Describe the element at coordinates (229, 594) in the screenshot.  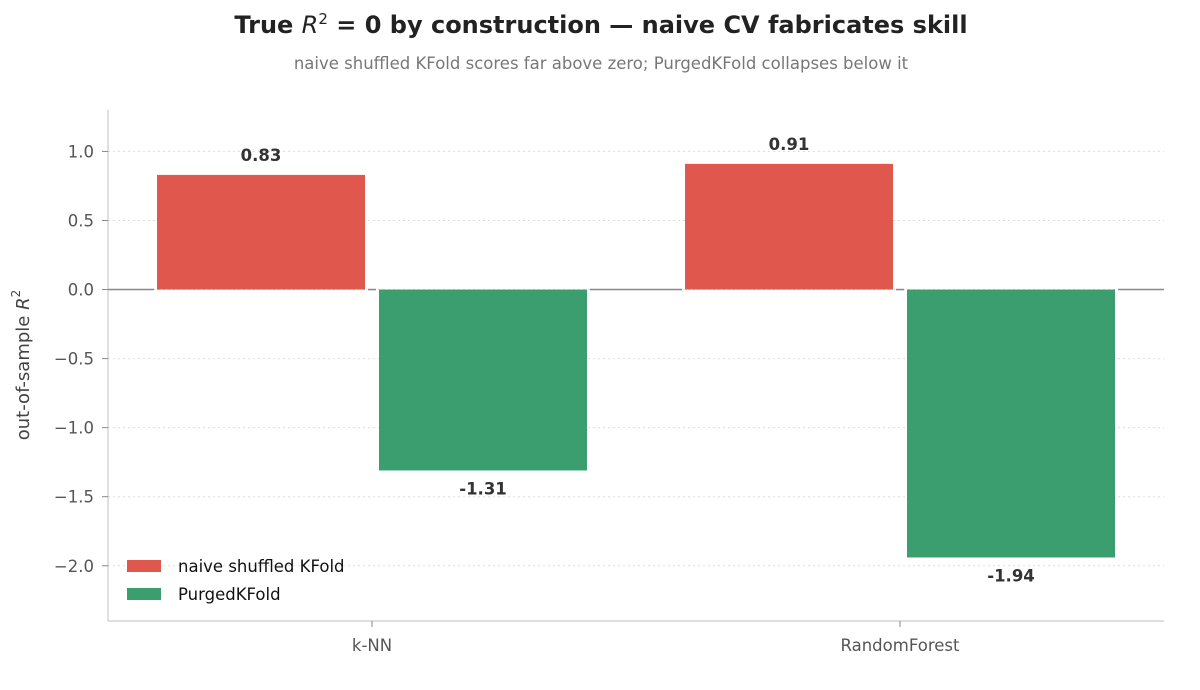
I see `legend-entry: PurgedKFold` at that location.